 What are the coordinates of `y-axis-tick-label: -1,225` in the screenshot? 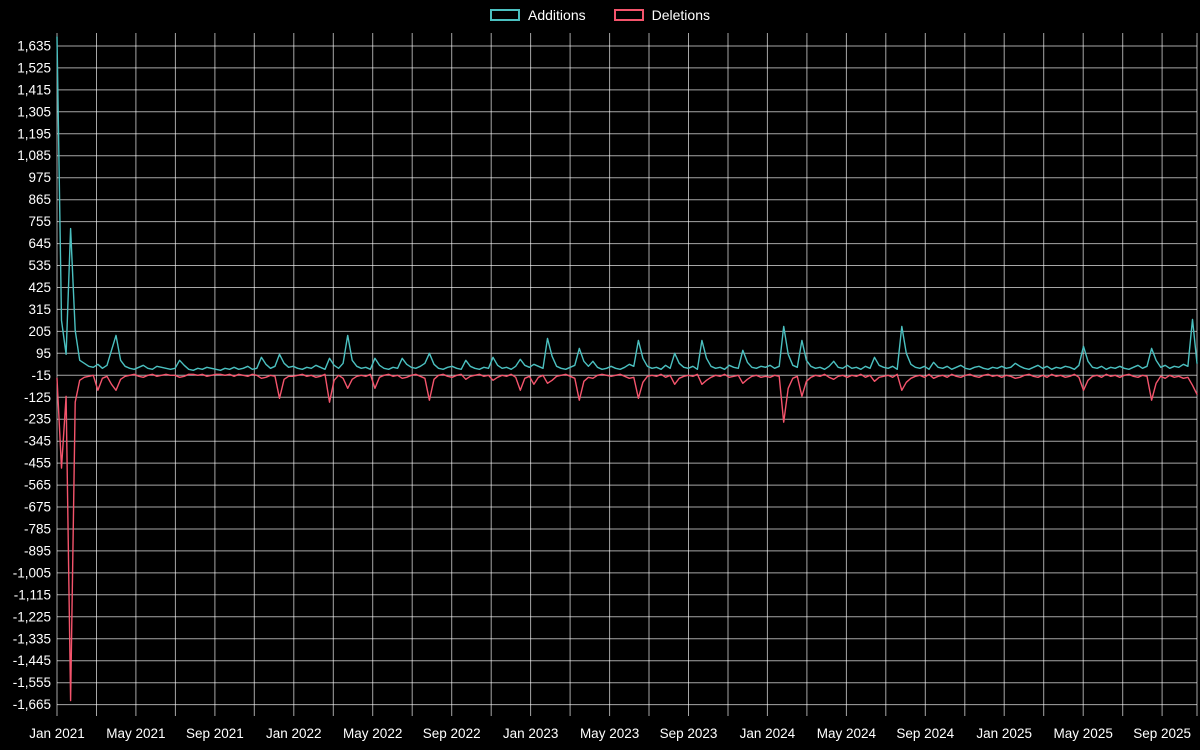 It's located at (32, 616).